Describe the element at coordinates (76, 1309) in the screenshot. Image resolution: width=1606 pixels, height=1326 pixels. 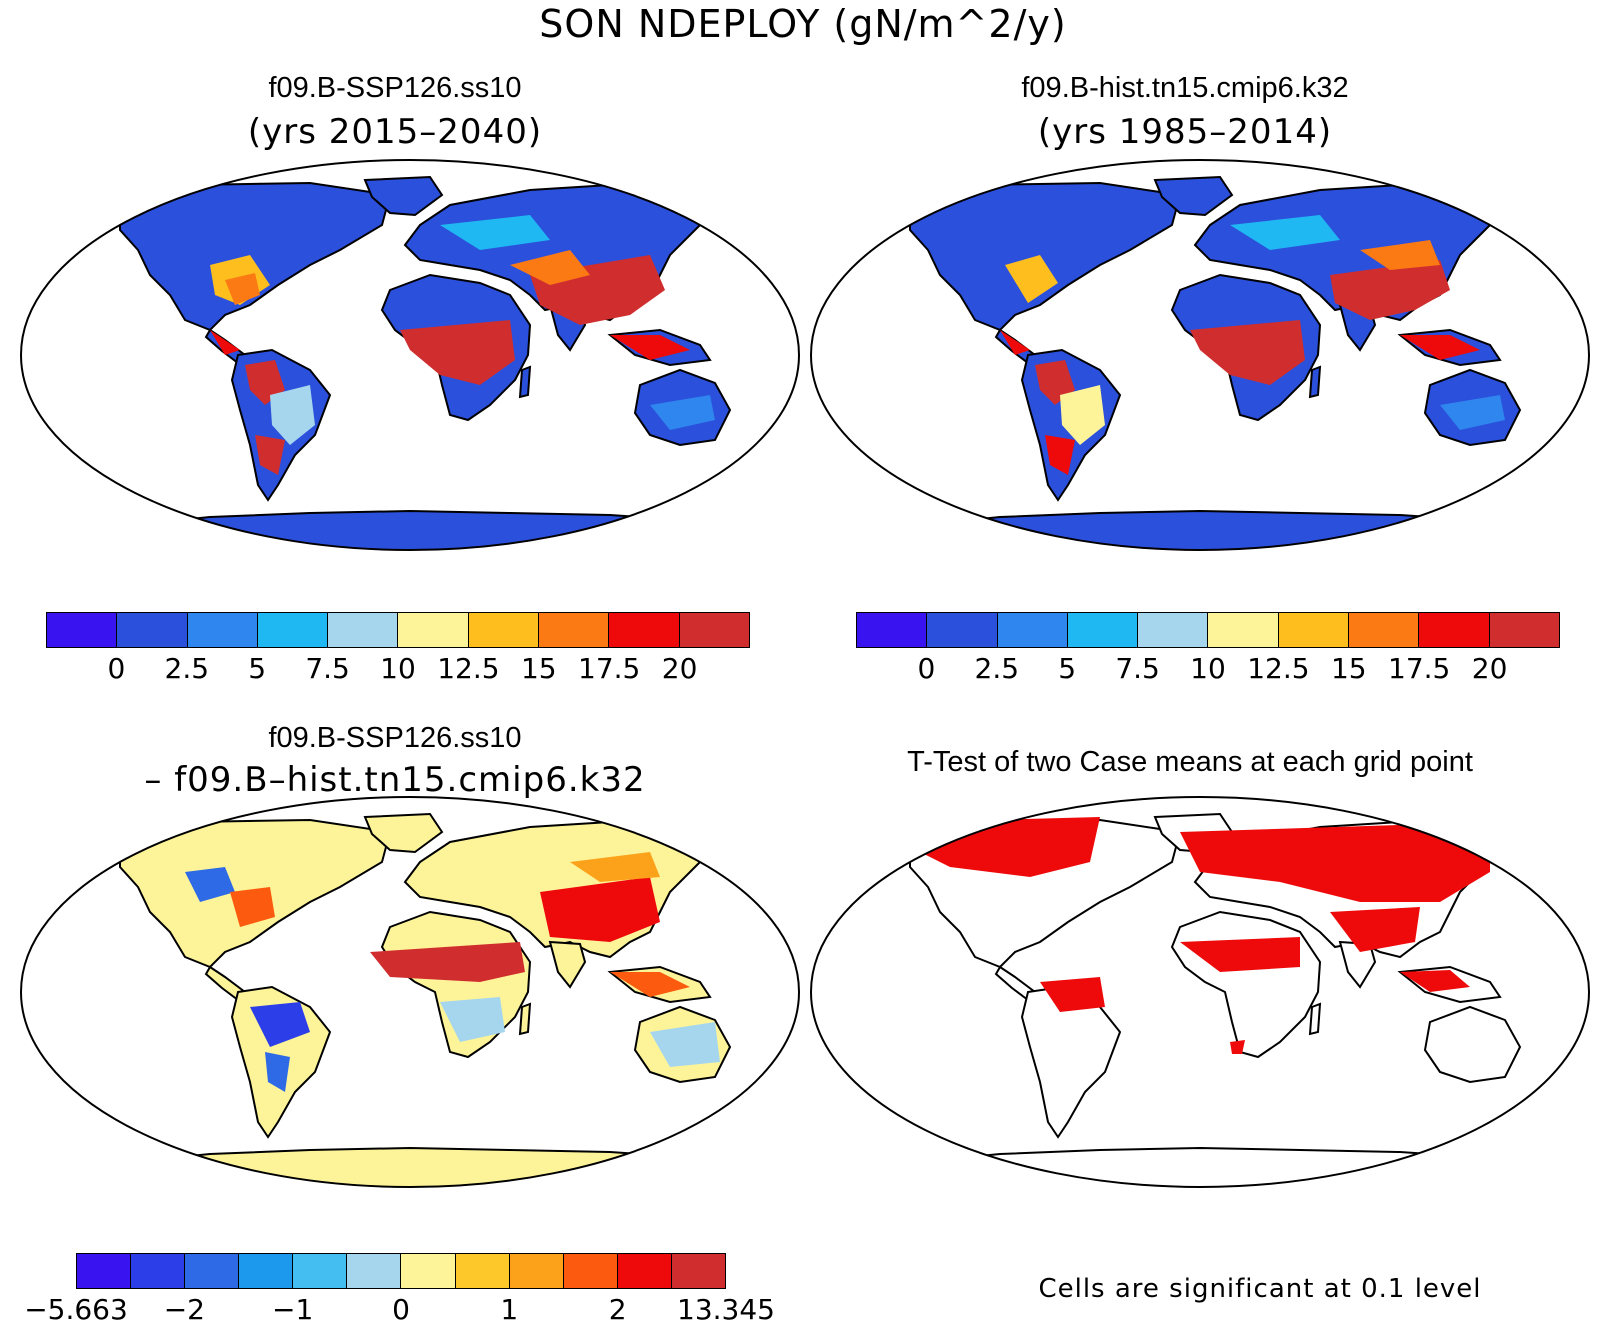
I see `colorbar-tick-label: −5.663` at that location.